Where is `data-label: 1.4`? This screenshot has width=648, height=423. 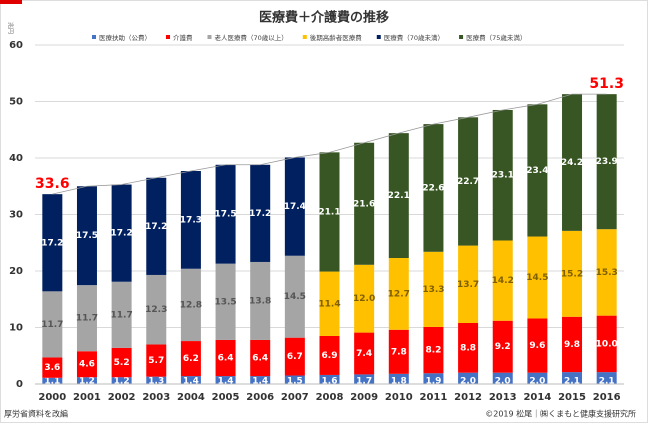
data-label: 1.4 is located at coordinates (260, 382).